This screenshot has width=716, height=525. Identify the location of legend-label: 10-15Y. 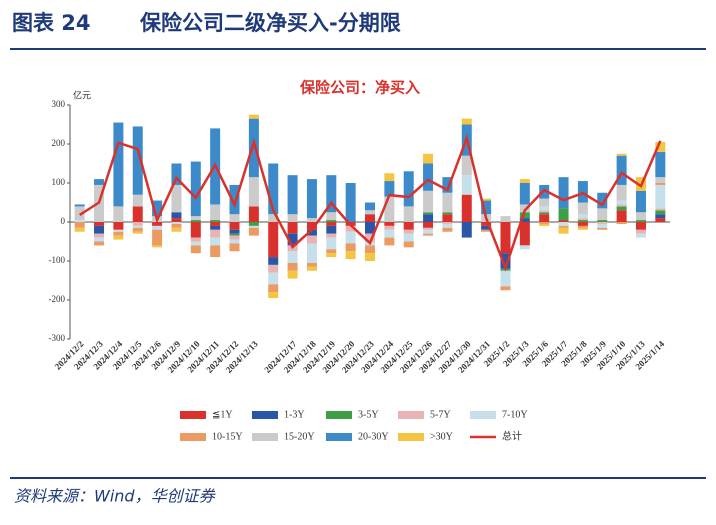
(227, 436).